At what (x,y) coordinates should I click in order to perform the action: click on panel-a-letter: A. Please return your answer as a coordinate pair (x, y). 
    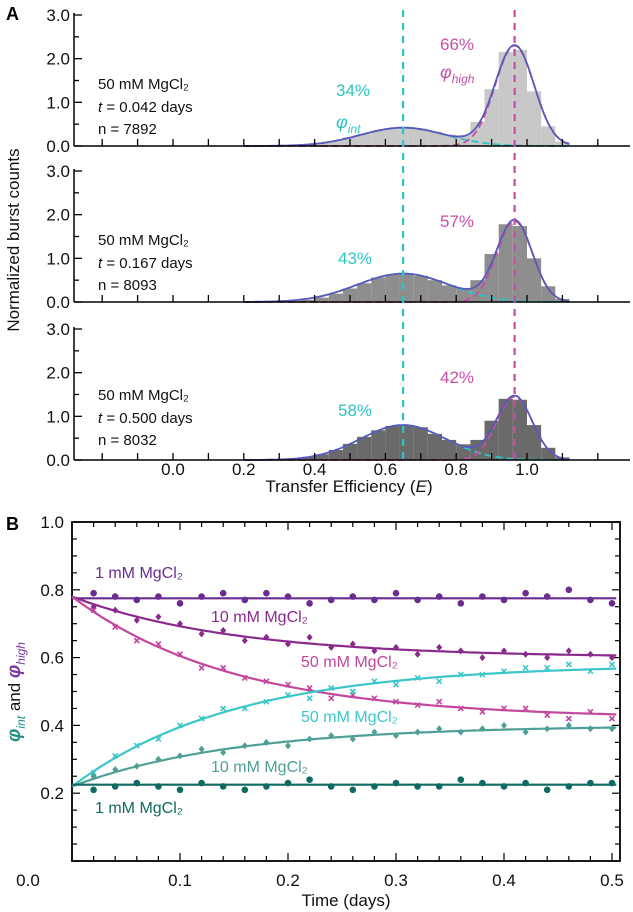
    Looking at the image, I should click on (12, 14).